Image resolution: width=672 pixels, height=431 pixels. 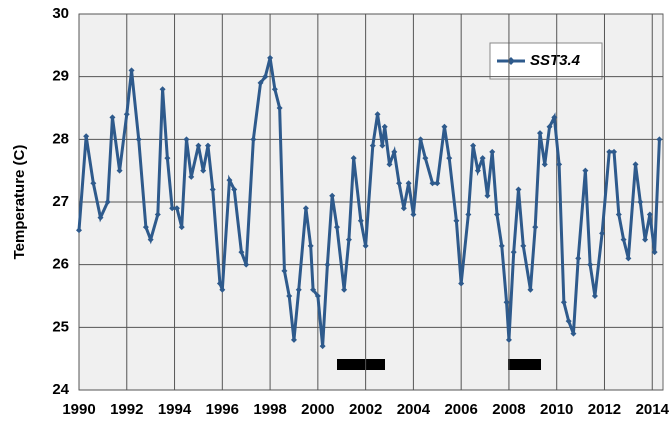 I want to click on x-tick-label: 1996, so click(x=222, y=409).